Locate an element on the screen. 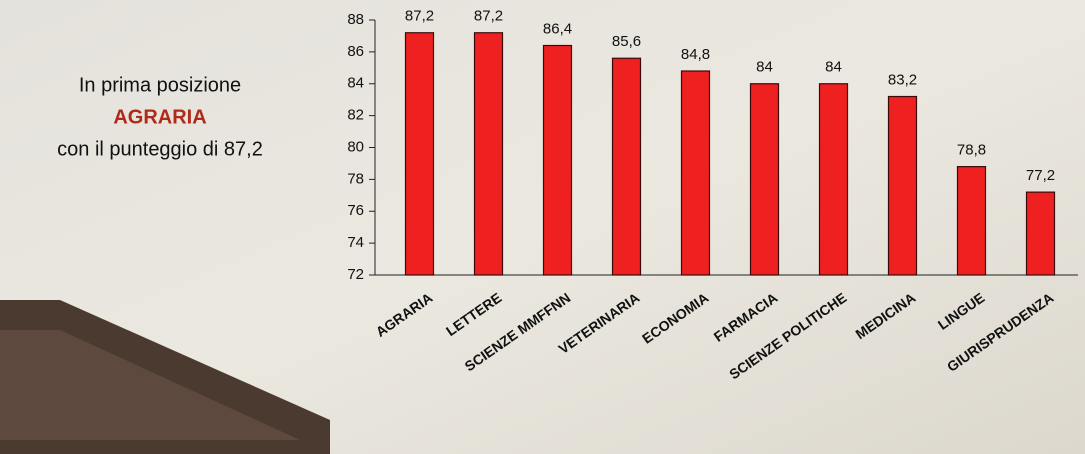  y-tick-label: 84 is located at coordinates (355, 83).